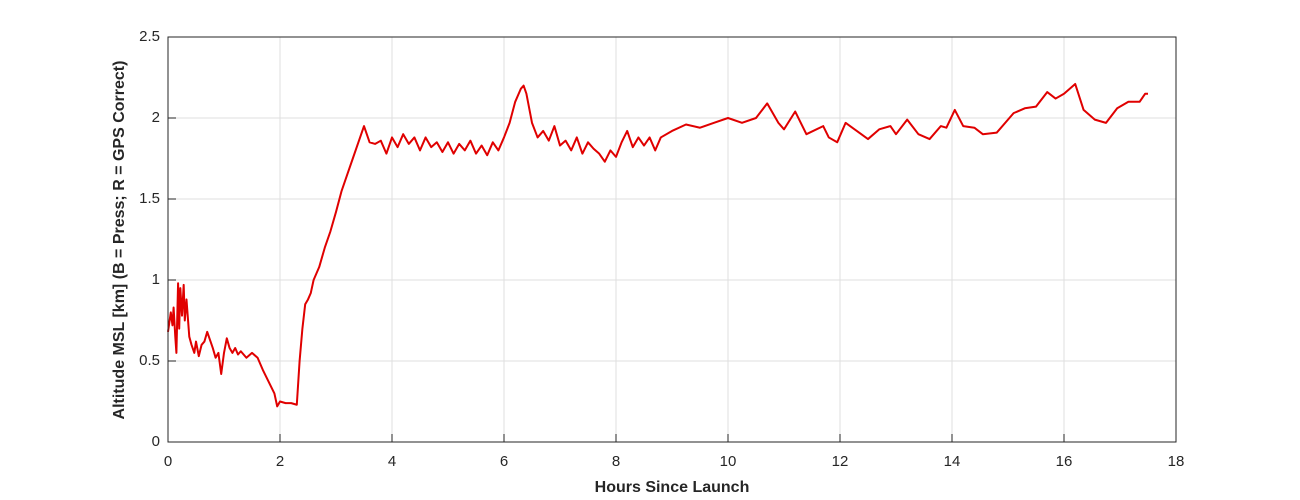 The width and height of the screenshot is (1300, 500). I want to click on x-tick-label: 2, so click(280, 461).